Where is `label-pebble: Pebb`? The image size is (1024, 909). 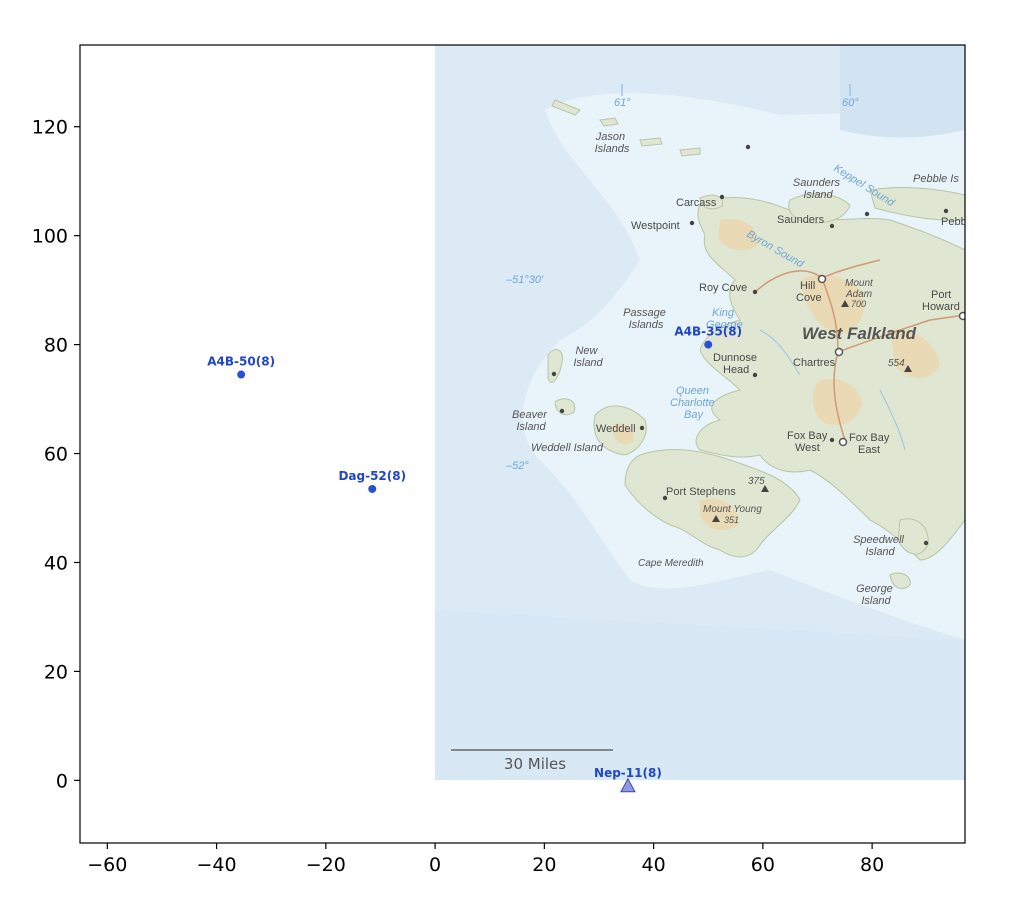 label-pebble: Pebb is located at coordinates (954, 222).